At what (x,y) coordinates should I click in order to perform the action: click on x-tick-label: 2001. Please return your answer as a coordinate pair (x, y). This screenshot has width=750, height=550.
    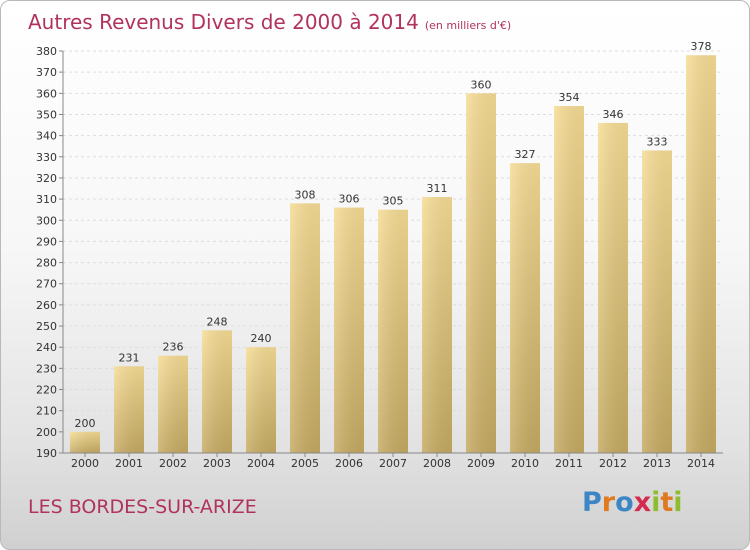
    Looking at the image, I should click on (129, 463).